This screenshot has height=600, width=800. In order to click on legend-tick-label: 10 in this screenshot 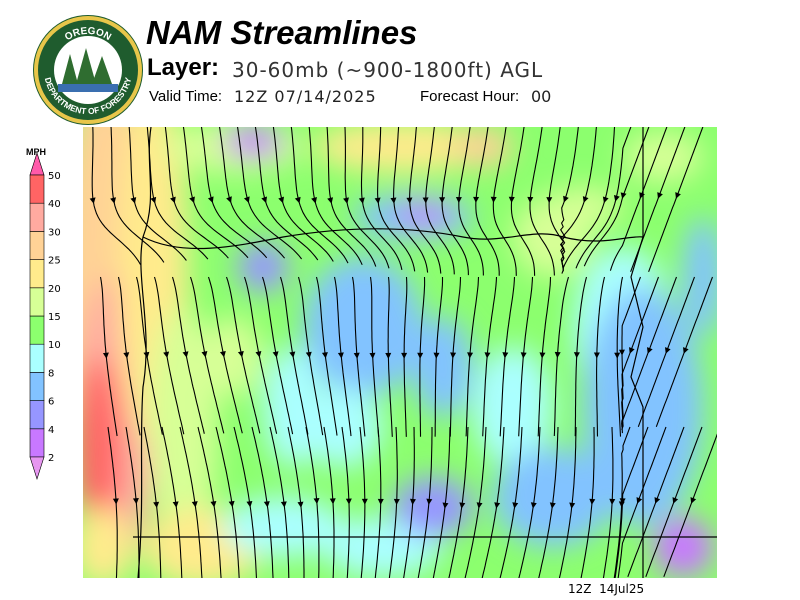, I will do `click(54, 345)`.